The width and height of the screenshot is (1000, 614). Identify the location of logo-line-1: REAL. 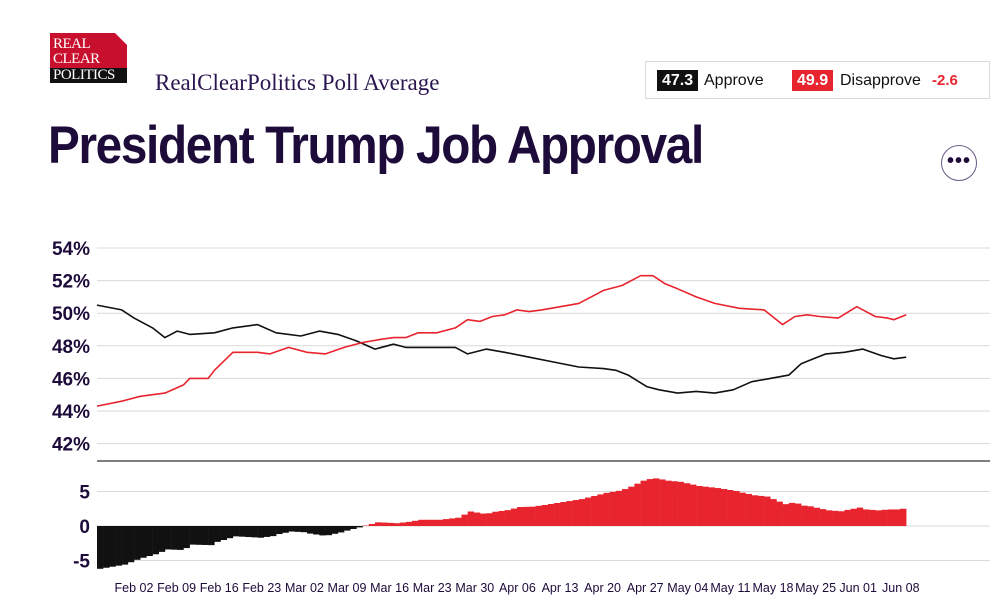
(72, 44).